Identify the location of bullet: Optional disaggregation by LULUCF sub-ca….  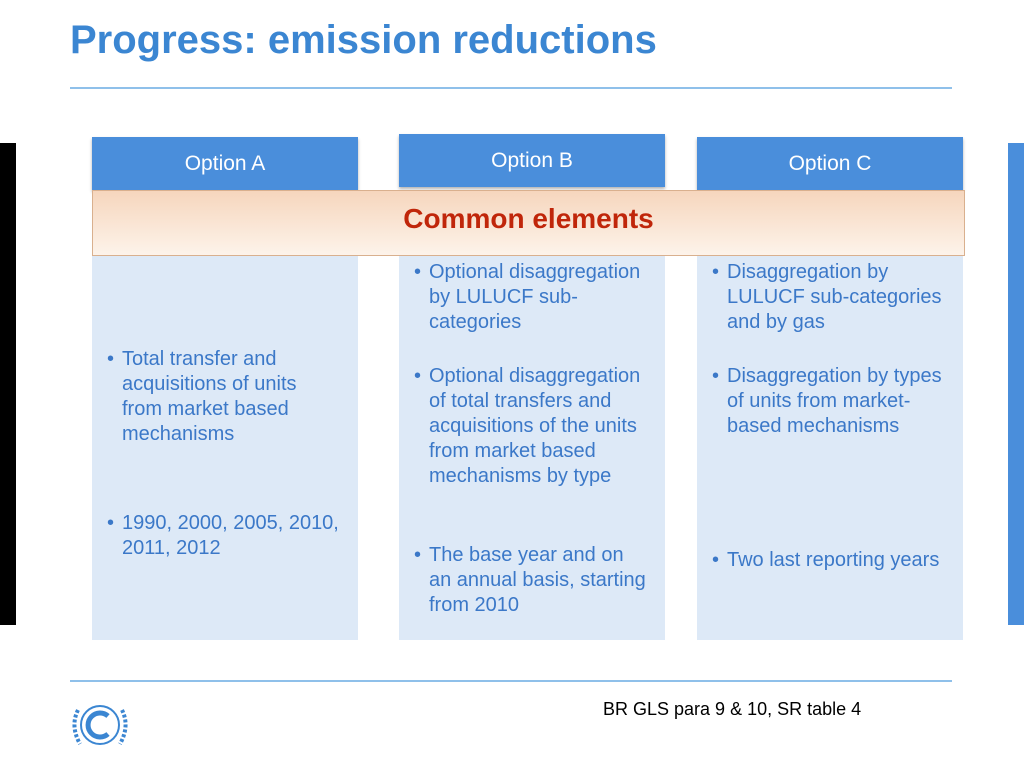
(527, 297).